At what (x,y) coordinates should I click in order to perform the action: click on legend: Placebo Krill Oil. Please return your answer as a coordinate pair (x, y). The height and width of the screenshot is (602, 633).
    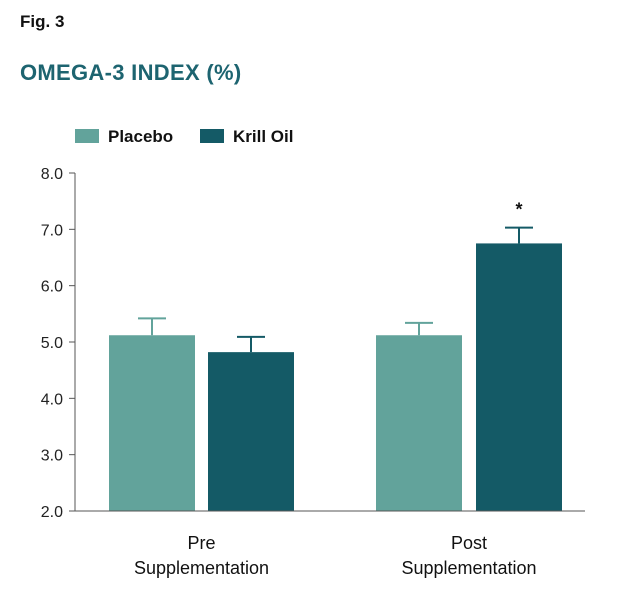
    Looking at the image, I should click on (184, 136).